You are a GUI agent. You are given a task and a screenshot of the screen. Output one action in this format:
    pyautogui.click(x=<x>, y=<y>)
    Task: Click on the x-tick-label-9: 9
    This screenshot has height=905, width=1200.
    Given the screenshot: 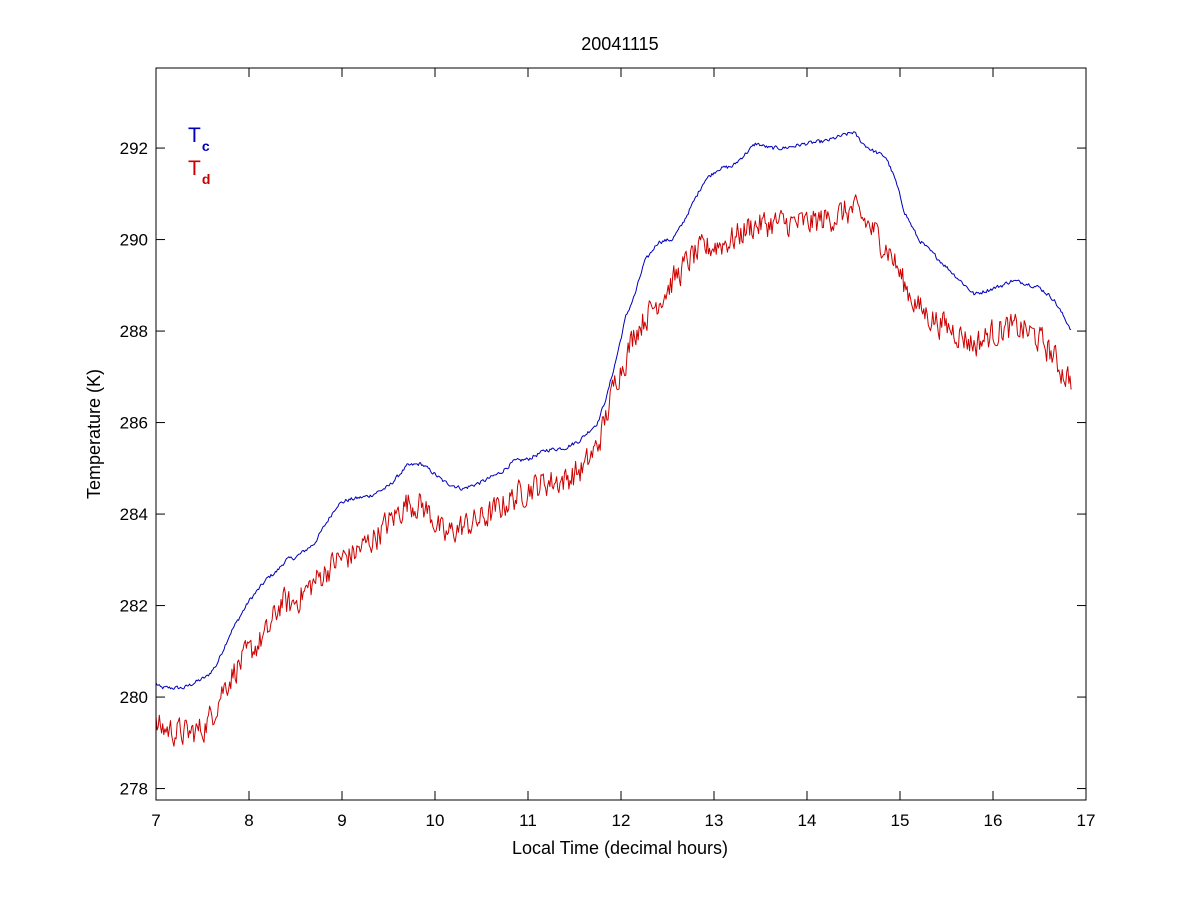 What is the action you would take?
    pyautogui.click(x=341, y=820)
    